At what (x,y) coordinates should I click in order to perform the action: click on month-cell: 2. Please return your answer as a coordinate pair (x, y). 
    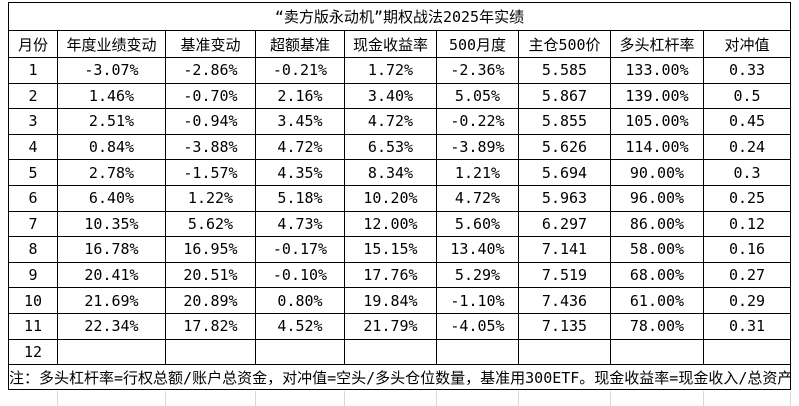
    Looking at the image, I should click on (33, 96).